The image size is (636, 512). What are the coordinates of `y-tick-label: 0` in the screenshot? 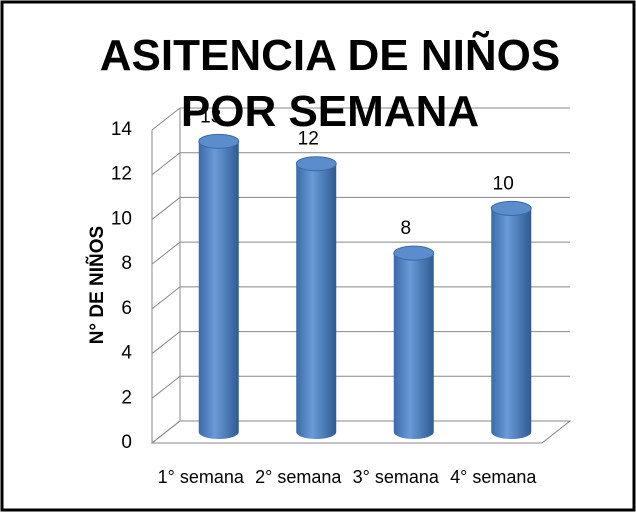 It's located at (126, 442).